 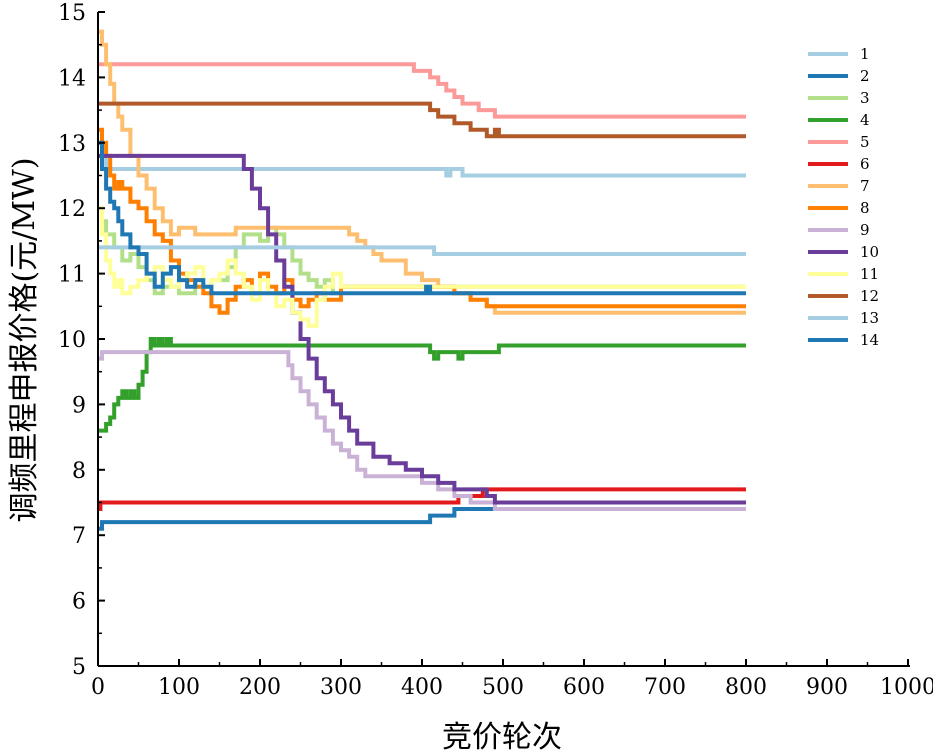 I want to click on y-tick-label: 12, so click(x=72, y=209).